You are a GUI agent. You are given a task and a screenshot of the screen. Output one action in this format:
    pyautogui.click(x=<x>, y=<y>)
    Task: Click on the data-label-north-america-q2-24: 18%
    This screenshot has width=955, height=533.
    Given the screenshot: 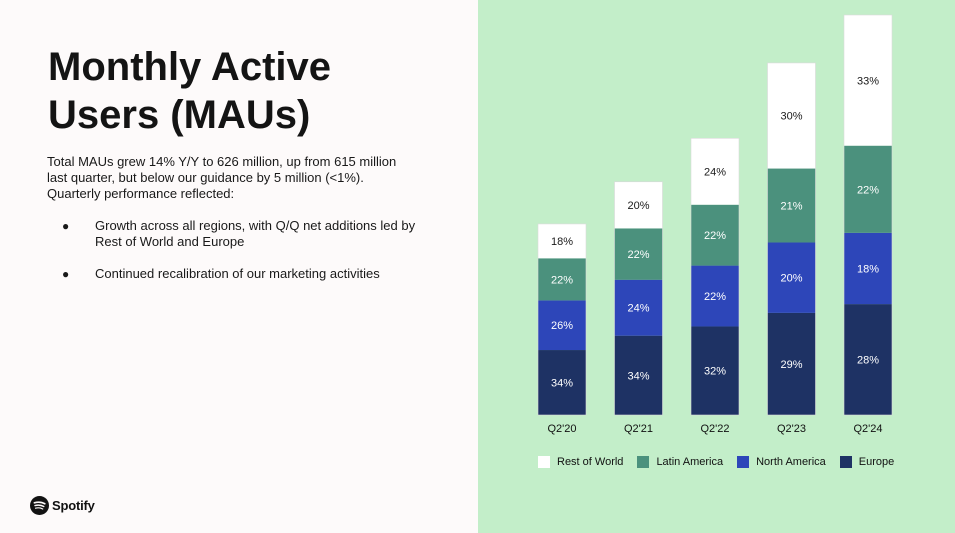 What is the action you would take?
    pyautogui.click(x=868, y=269)
    